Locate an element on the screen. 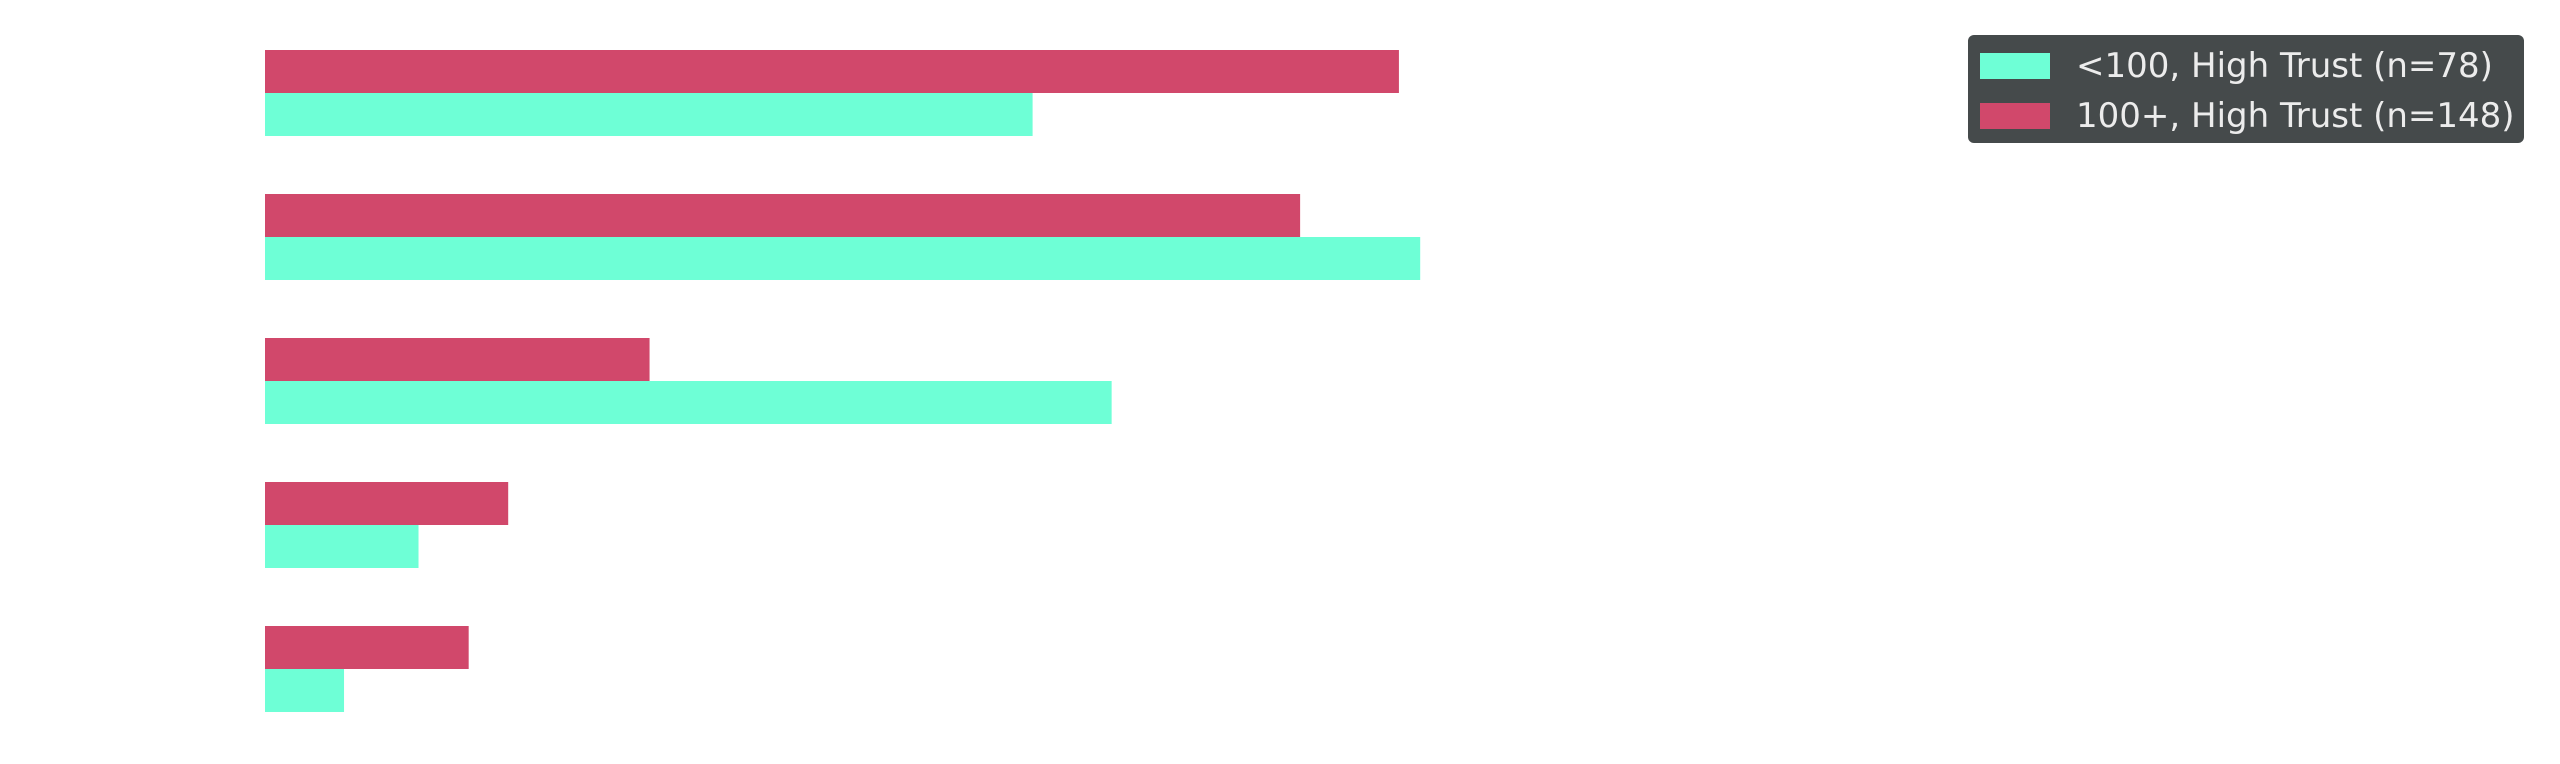  legend-swatch-100-plus is located at coordinates (2015, 116).